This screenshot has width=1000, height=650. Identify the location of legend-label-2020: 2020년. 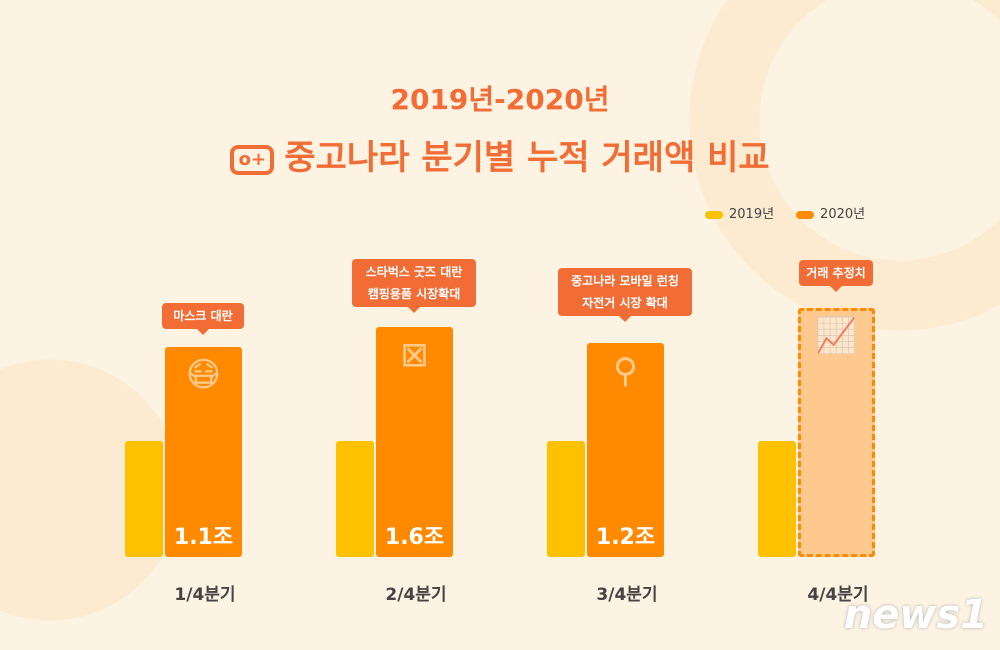
(843, 214).